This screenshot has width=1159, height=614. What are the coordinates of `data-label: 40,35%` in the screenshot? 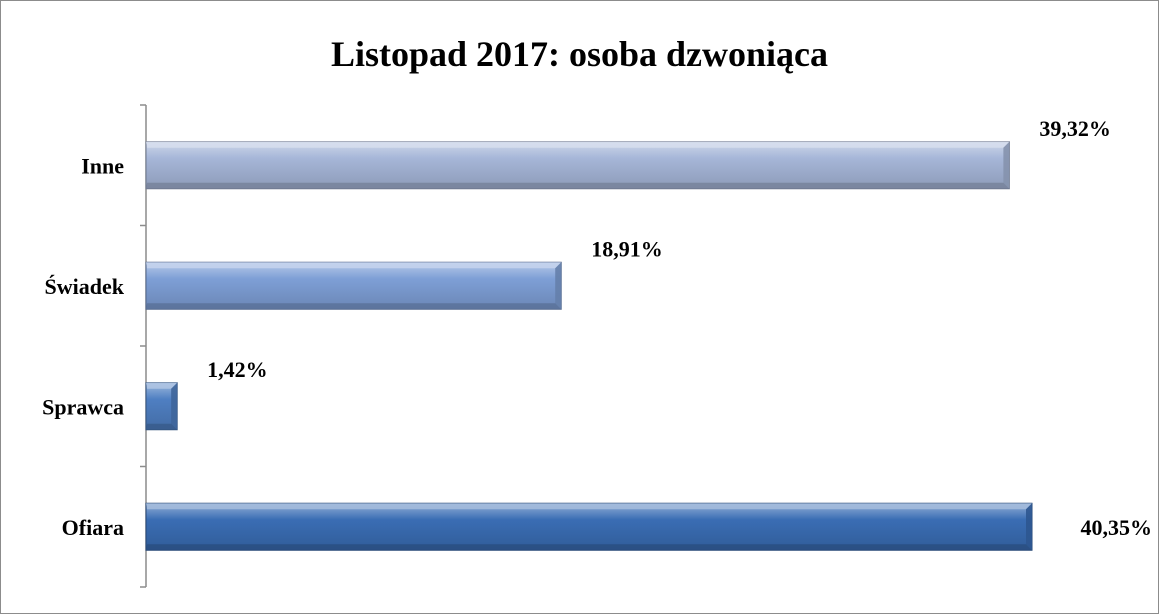 It's located at (1117, 527).